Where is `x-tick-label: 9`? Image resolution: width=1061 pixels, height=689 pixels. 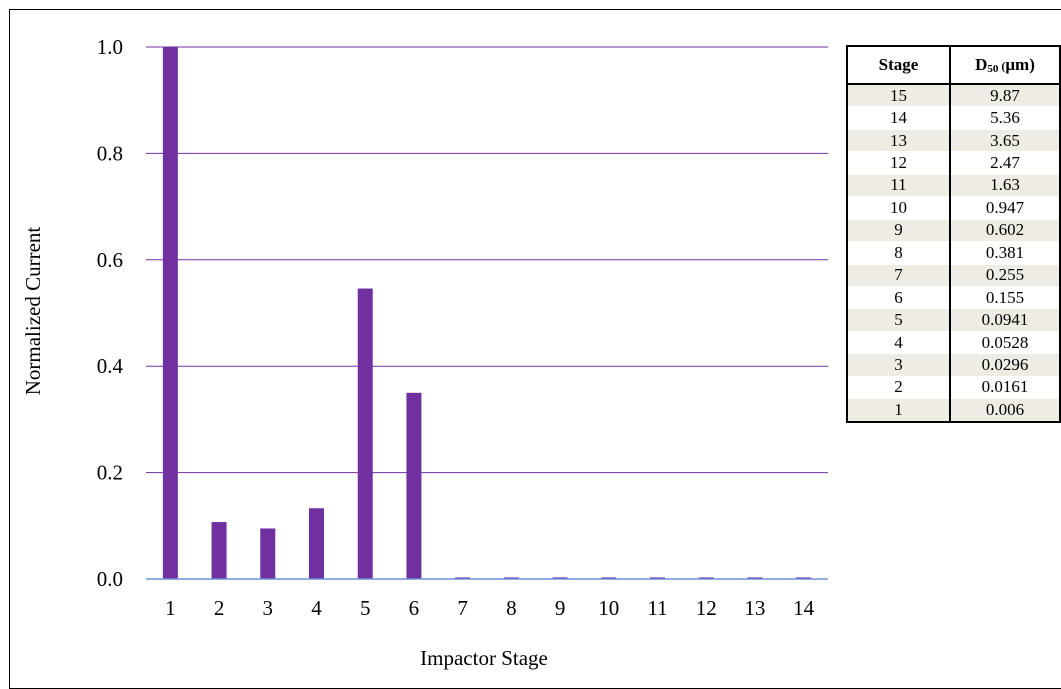
x-tick-label: 9 is located at coordinates (560, 608).